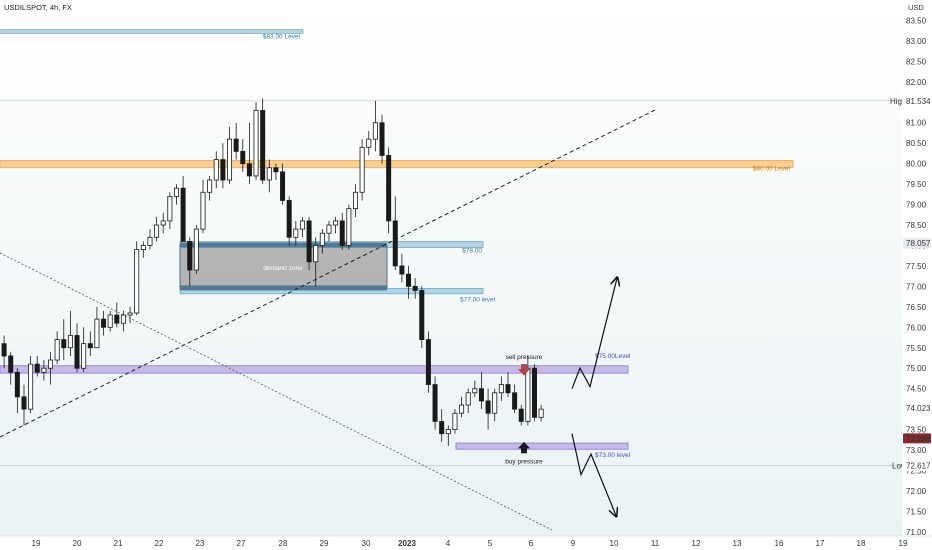 The image size is (932, 550). What do you see at coordinates (472, 250) in the screenshot?
I see `zone-label-level-78: $78.00` at bounding box center [472, 250].